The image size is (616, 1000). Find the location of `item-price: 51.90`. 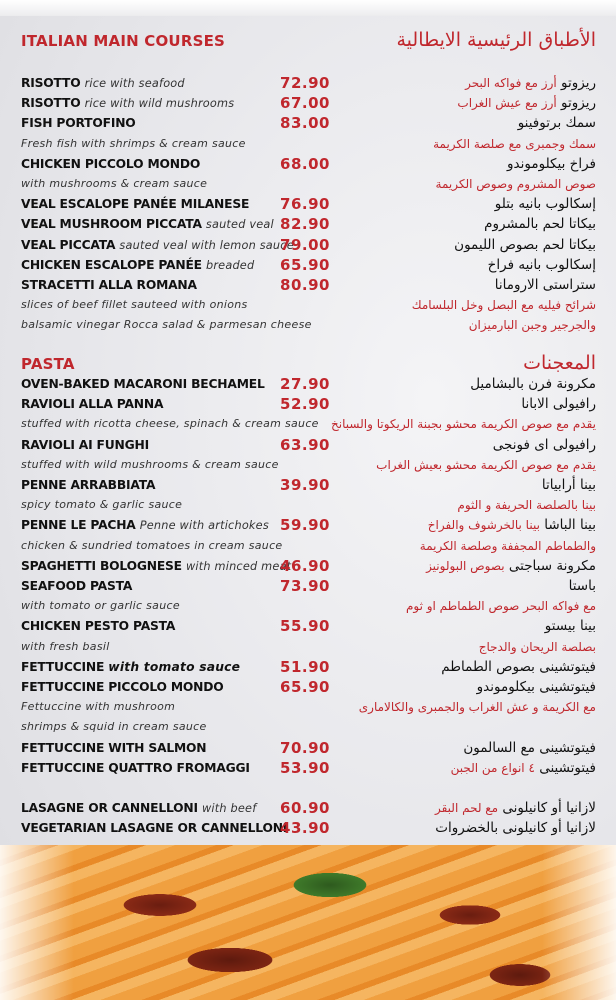

item-price: 51.90 is located at coordinates (305, 666).